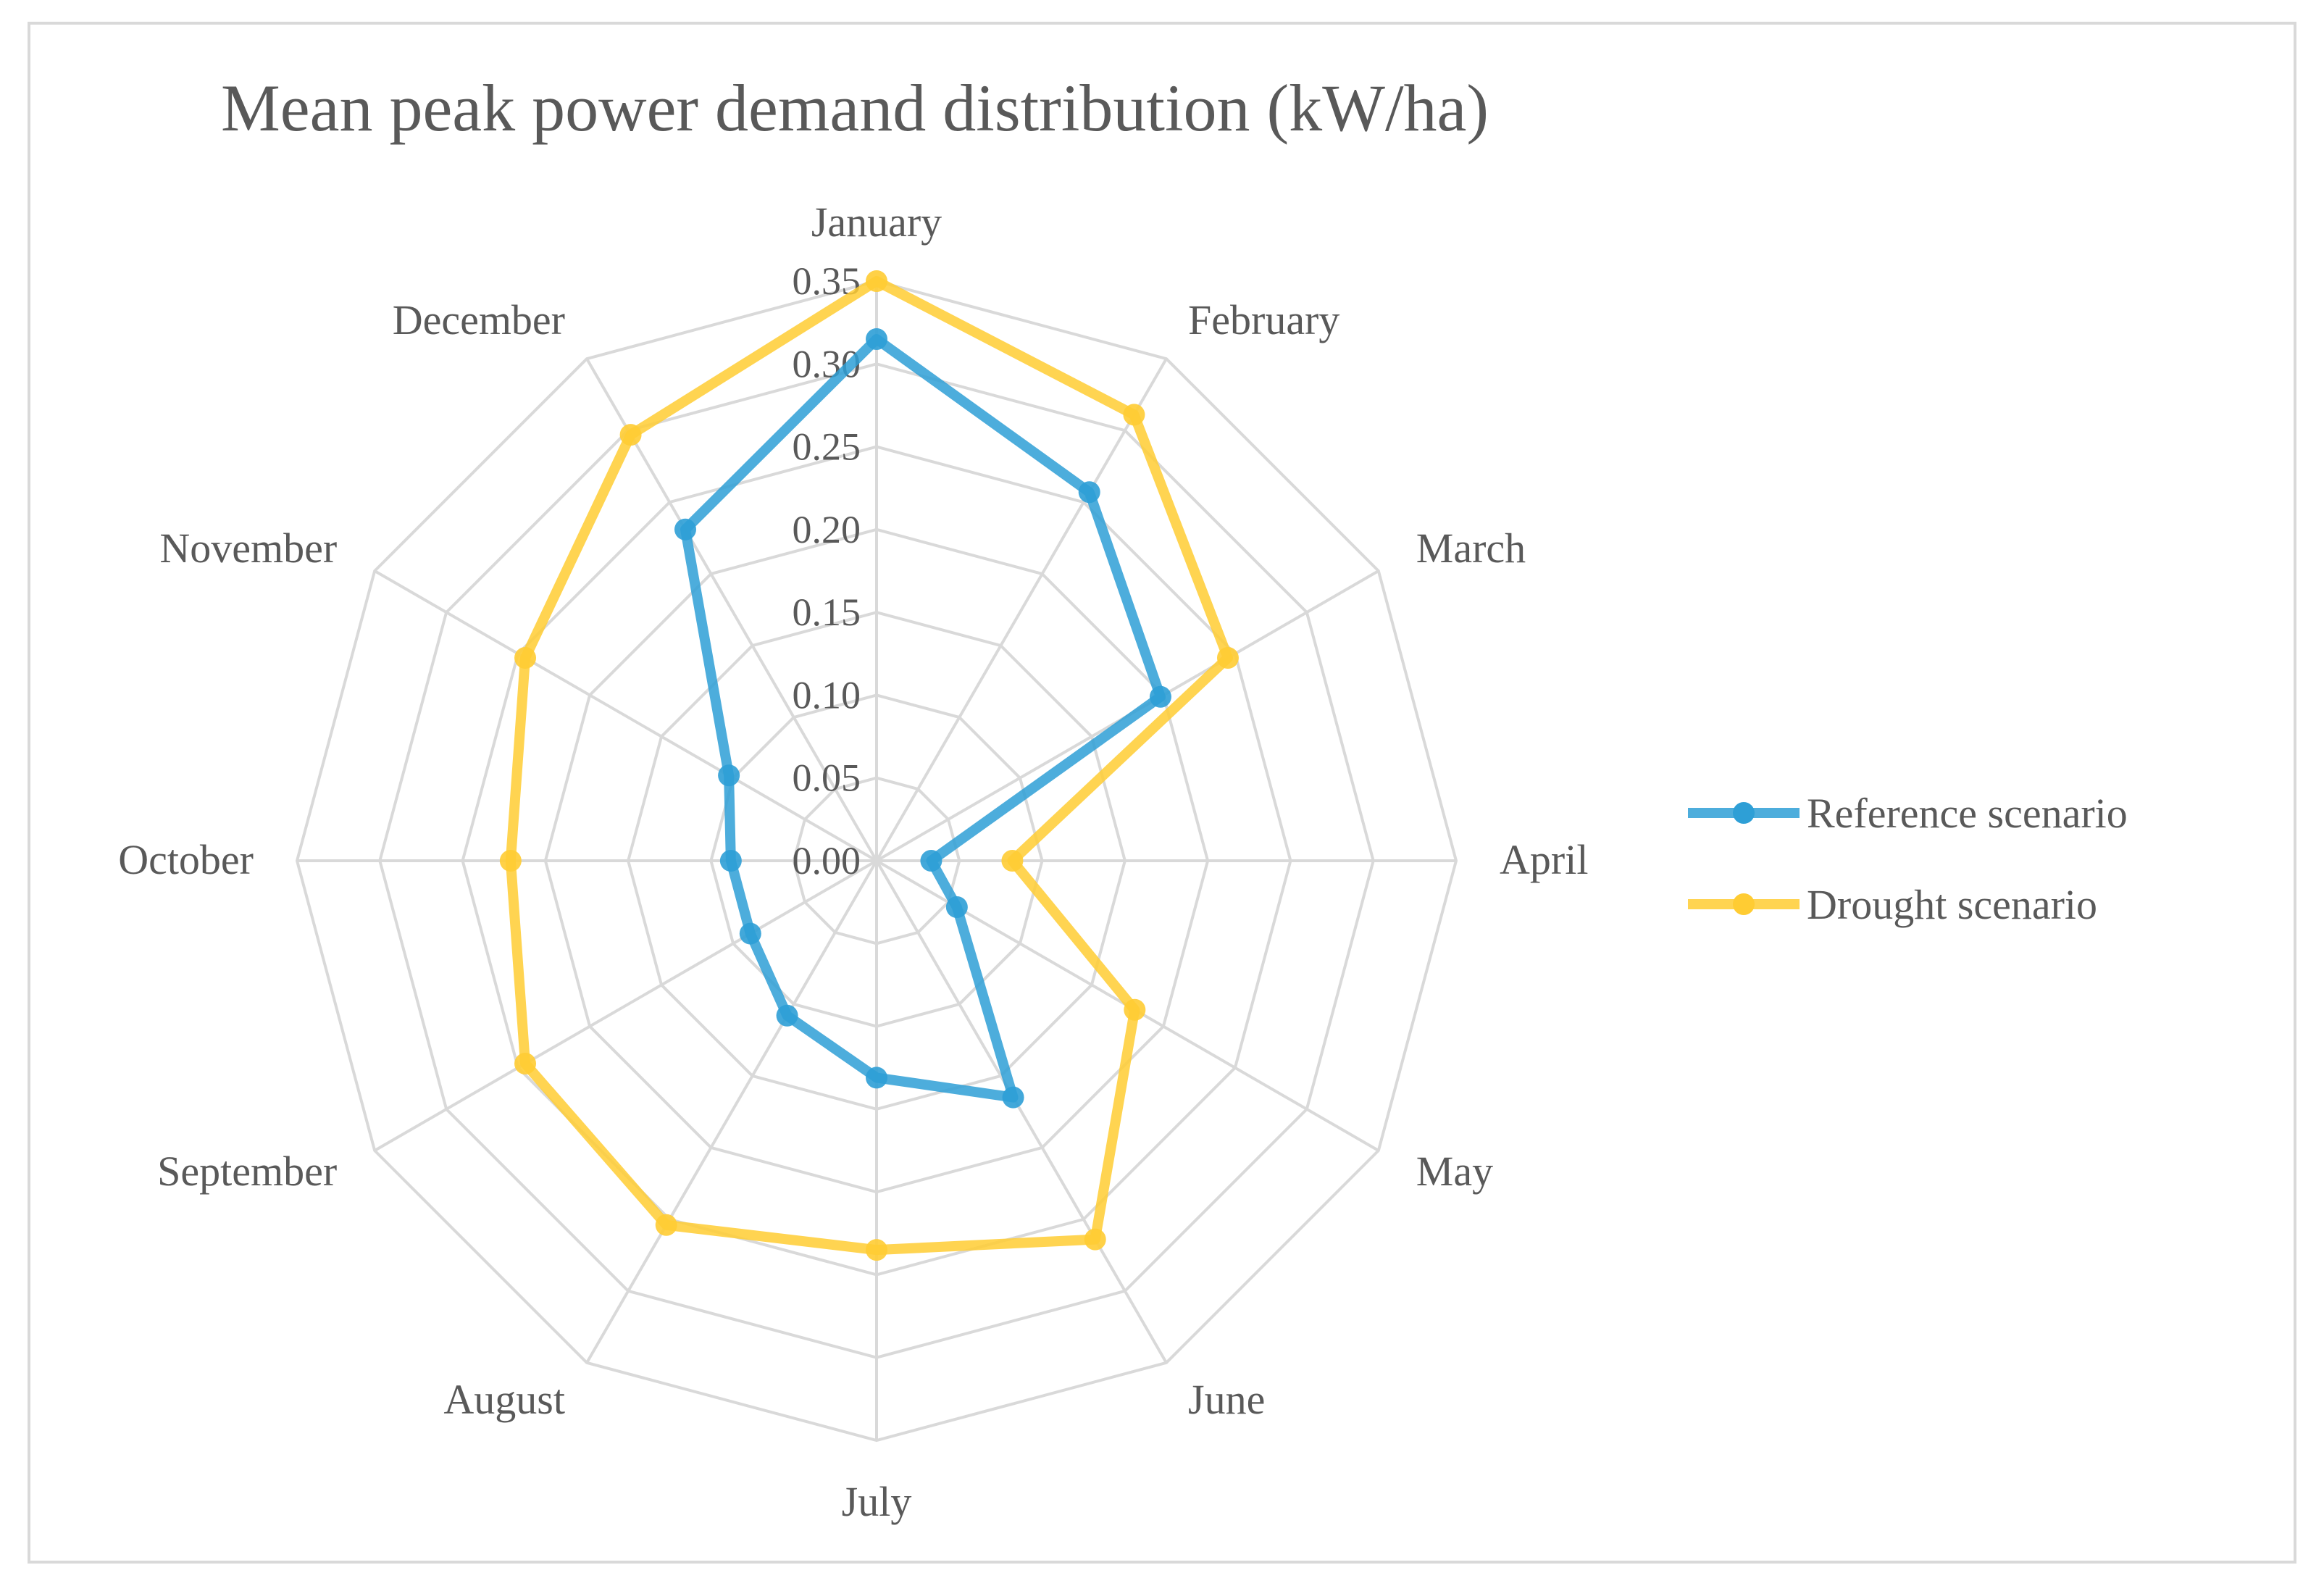  I want to click on category-label-october: October, so click(186, 859).